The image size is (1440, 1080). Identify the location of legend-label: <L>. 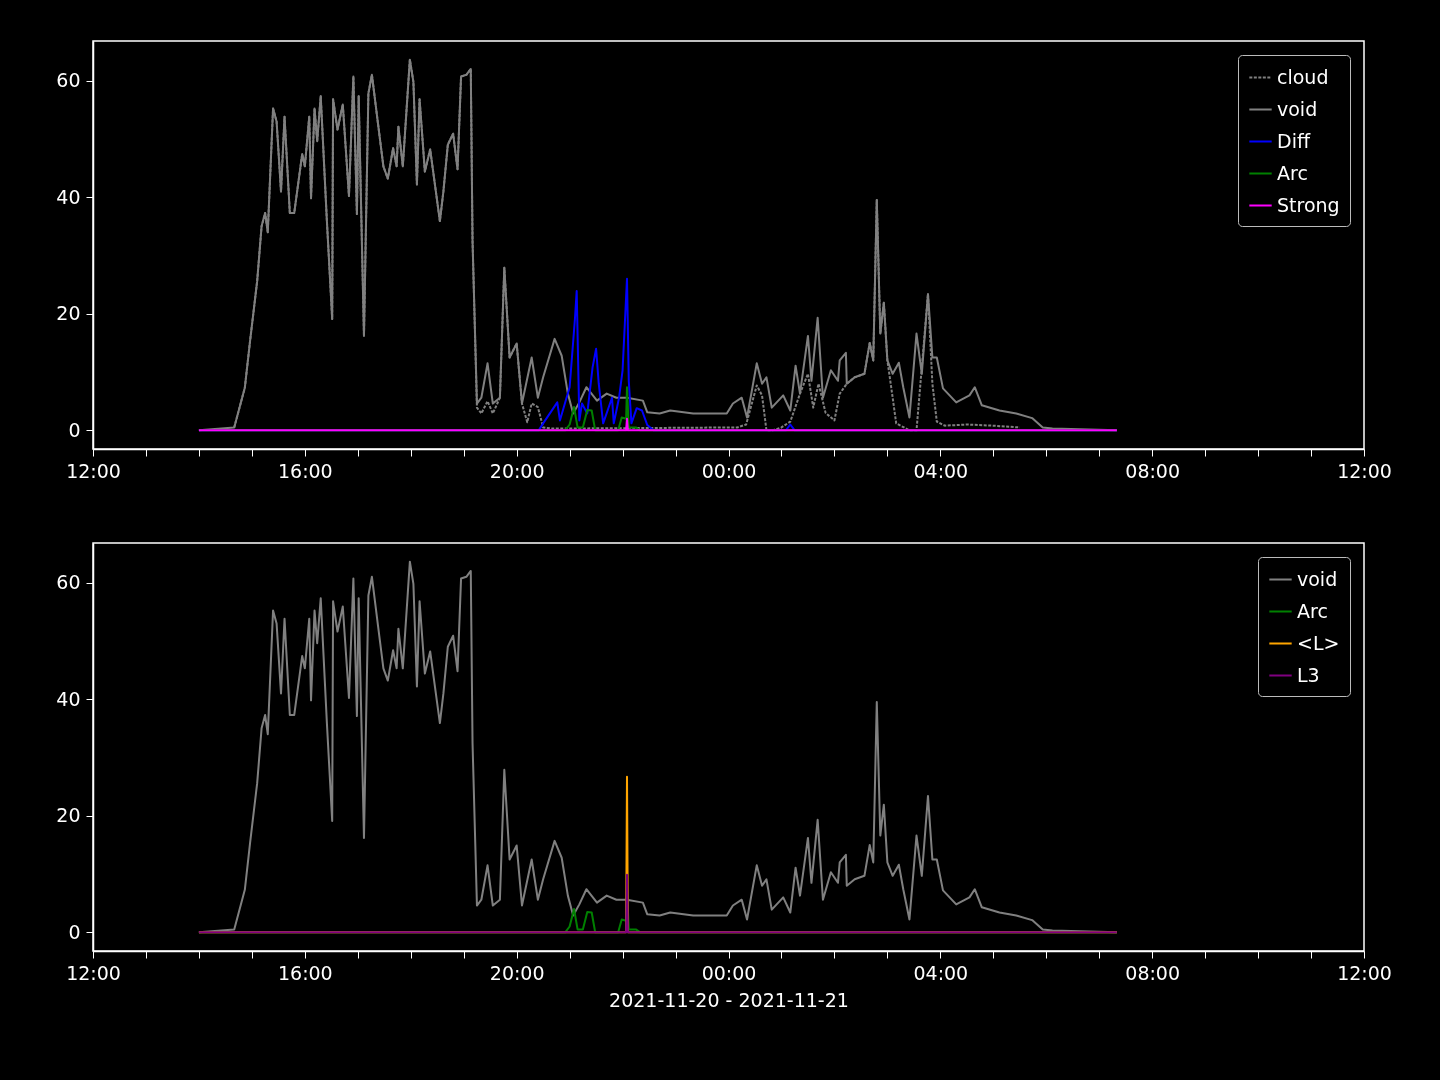
(1318, 642).